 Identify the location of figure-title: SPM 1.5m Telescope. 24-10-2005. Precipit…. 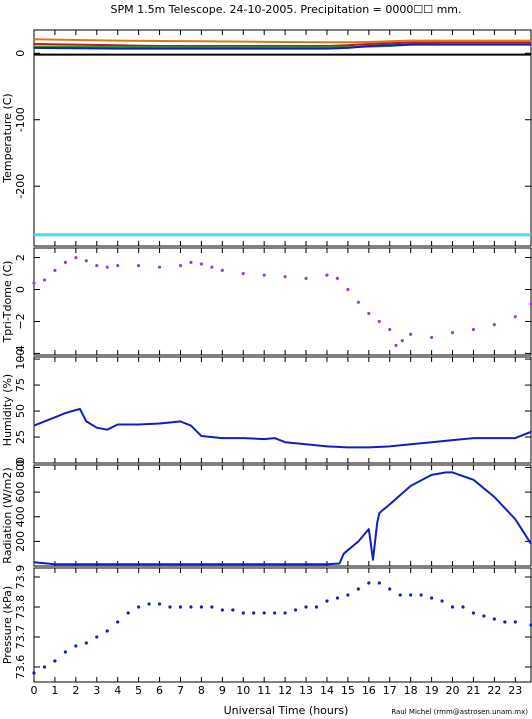
(285, 9).